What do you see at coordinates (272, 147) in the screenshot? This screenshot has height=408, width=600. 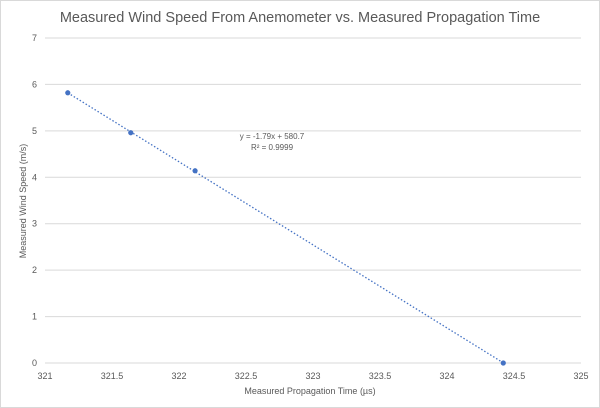 I see `trendline-r-squared: R² = 0.9999` at bounding box center [272, 147].